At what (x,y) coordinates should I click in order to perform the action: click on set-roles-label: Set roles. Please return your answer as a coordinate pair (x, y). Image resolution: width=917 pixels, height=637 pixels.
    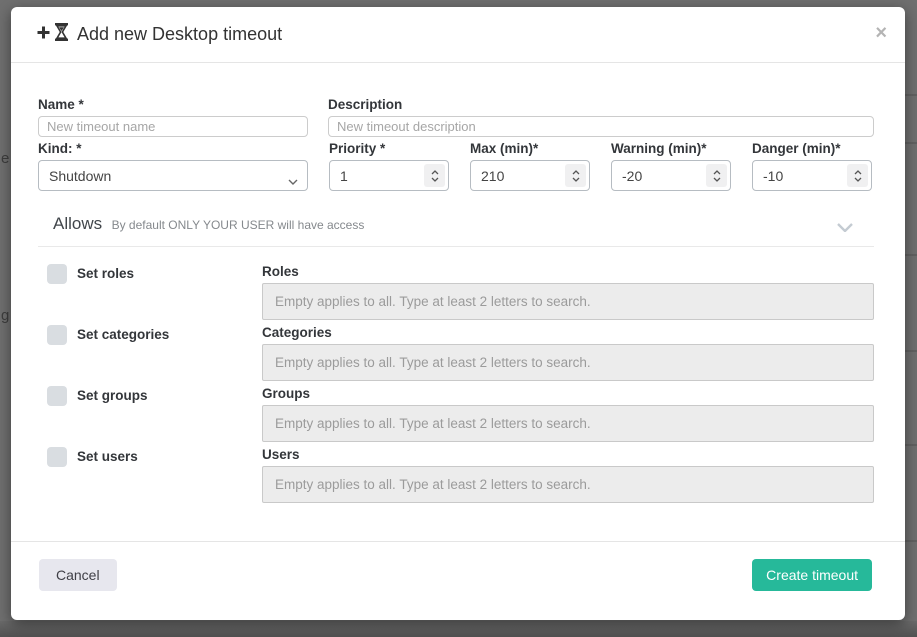
    Looking at the image, I should click on (106, 273).